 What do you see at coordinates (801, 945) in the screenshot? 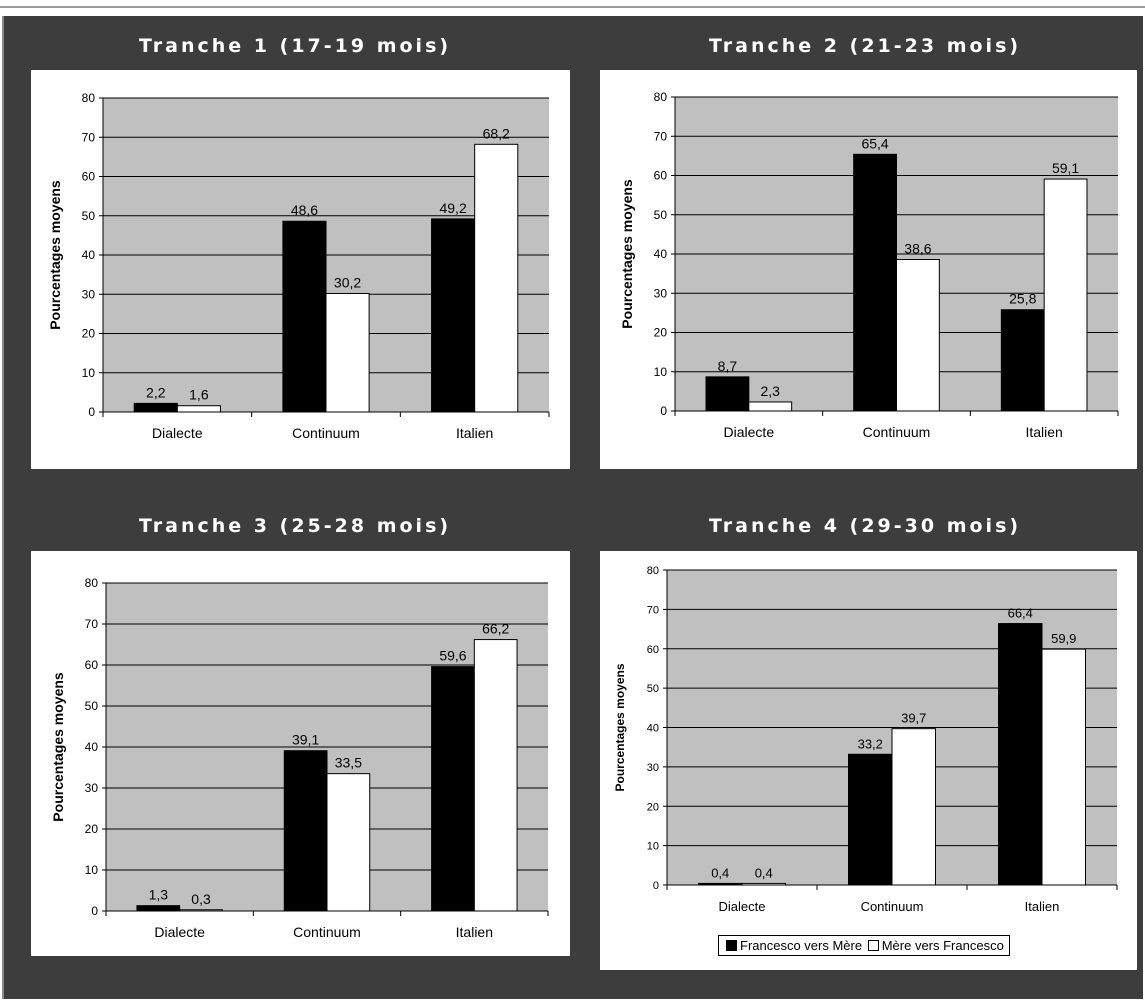
I see `legend-label-francesco: Francesco vers Mère` at bounding box center [801, 945].